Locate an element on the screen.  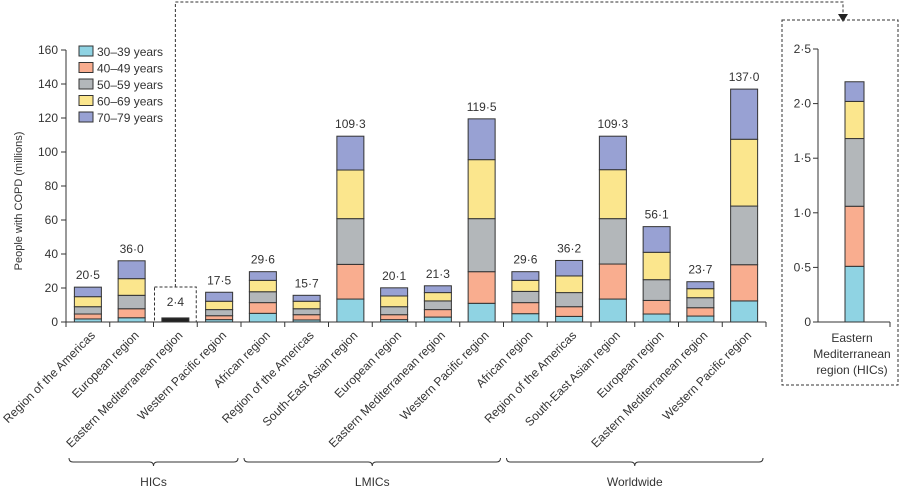
inset-y-tick-label: 2·0 is located at coordinates (803, 104).